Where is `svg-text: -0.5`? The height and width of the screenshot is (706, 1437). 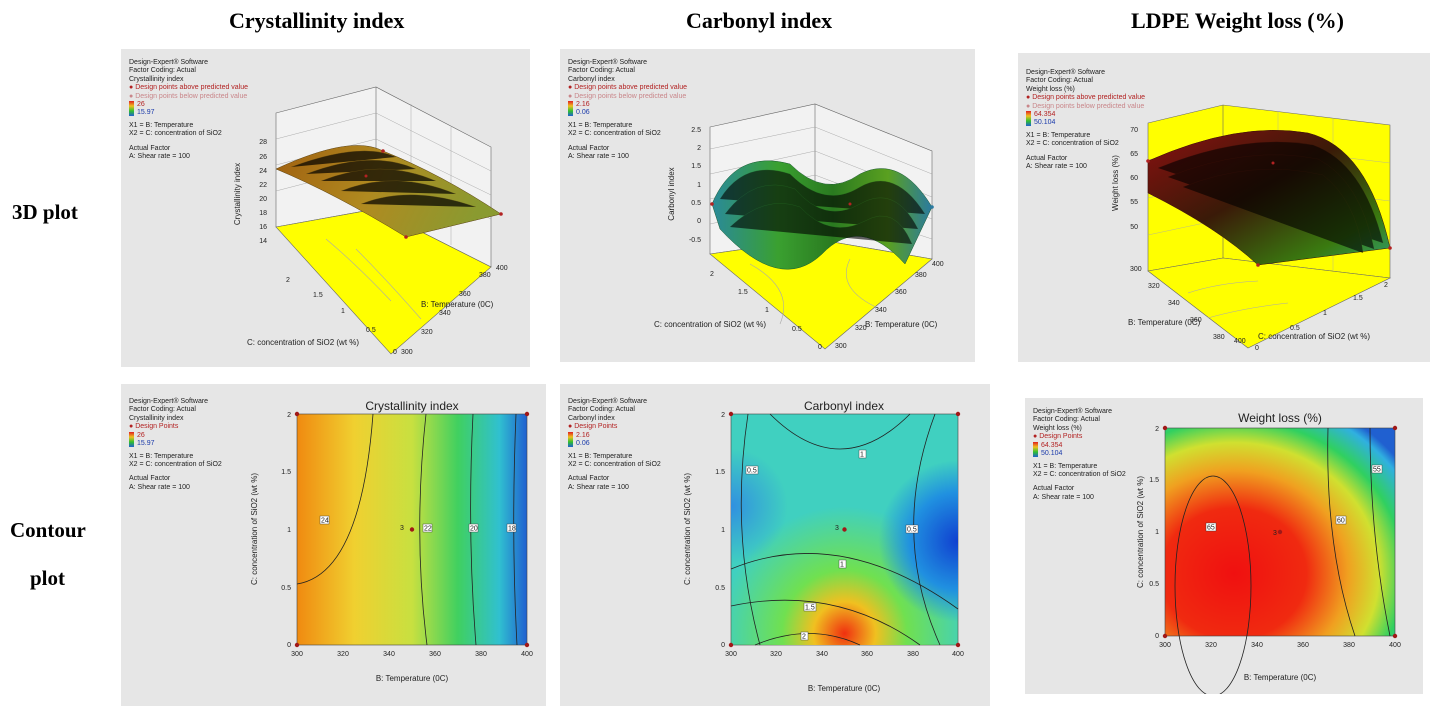 svg-text: -0.5 is located at coordinates (695, 240).